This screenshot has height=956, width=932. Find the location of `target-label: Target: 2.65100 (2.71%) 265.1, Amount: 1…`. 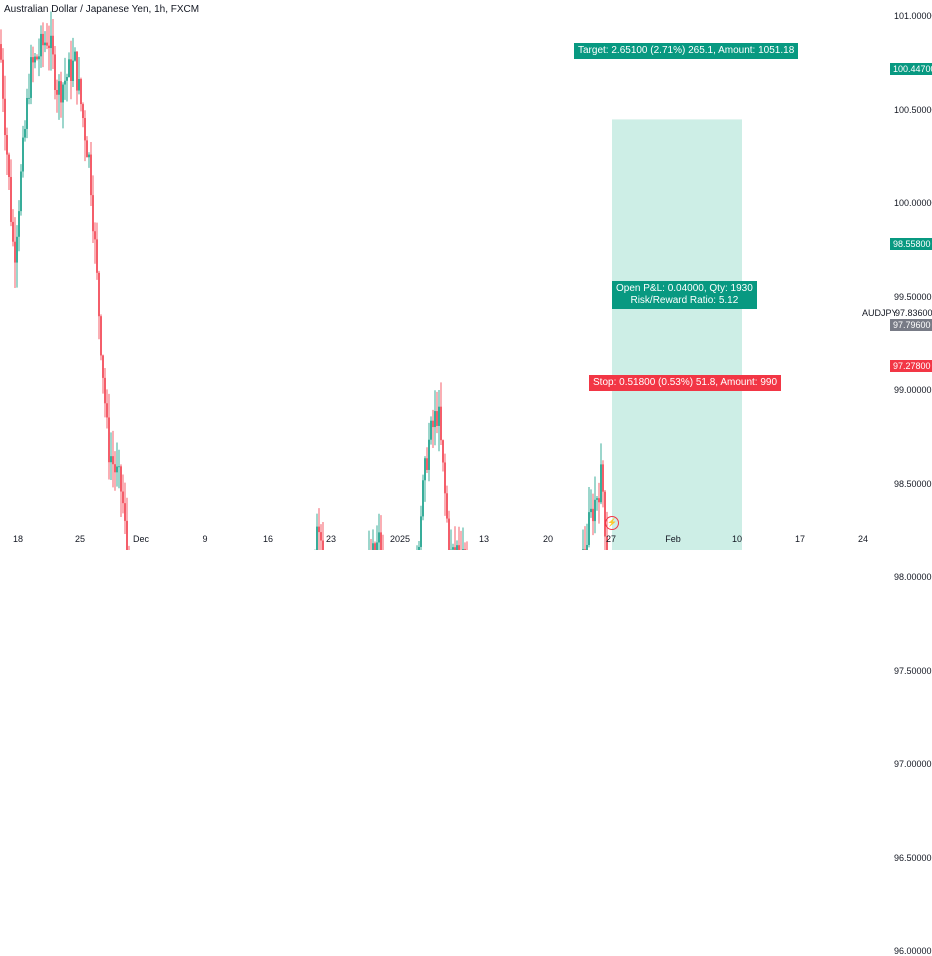

target-label: Target: 2.65100 (2.71%) 265.1, Amount: 1… is located at coordinates (686, 51).